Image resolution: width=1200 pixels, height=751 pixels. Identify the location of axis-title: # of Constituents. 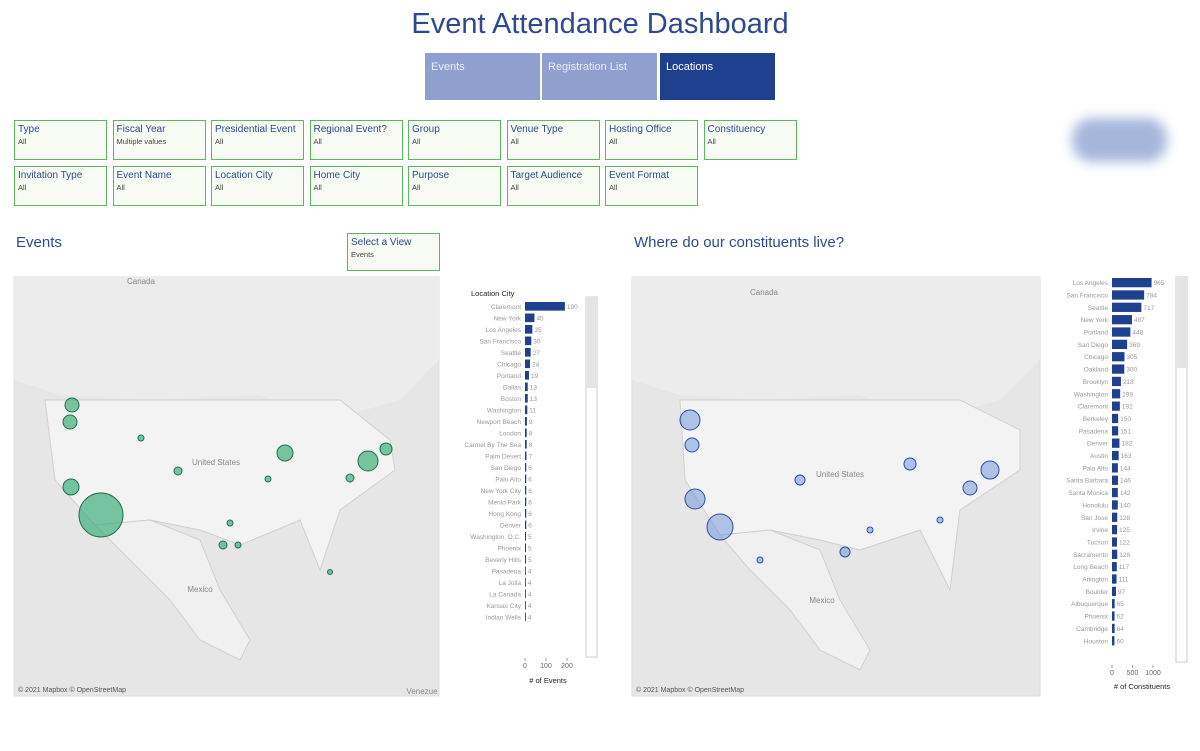
(1142, 686).